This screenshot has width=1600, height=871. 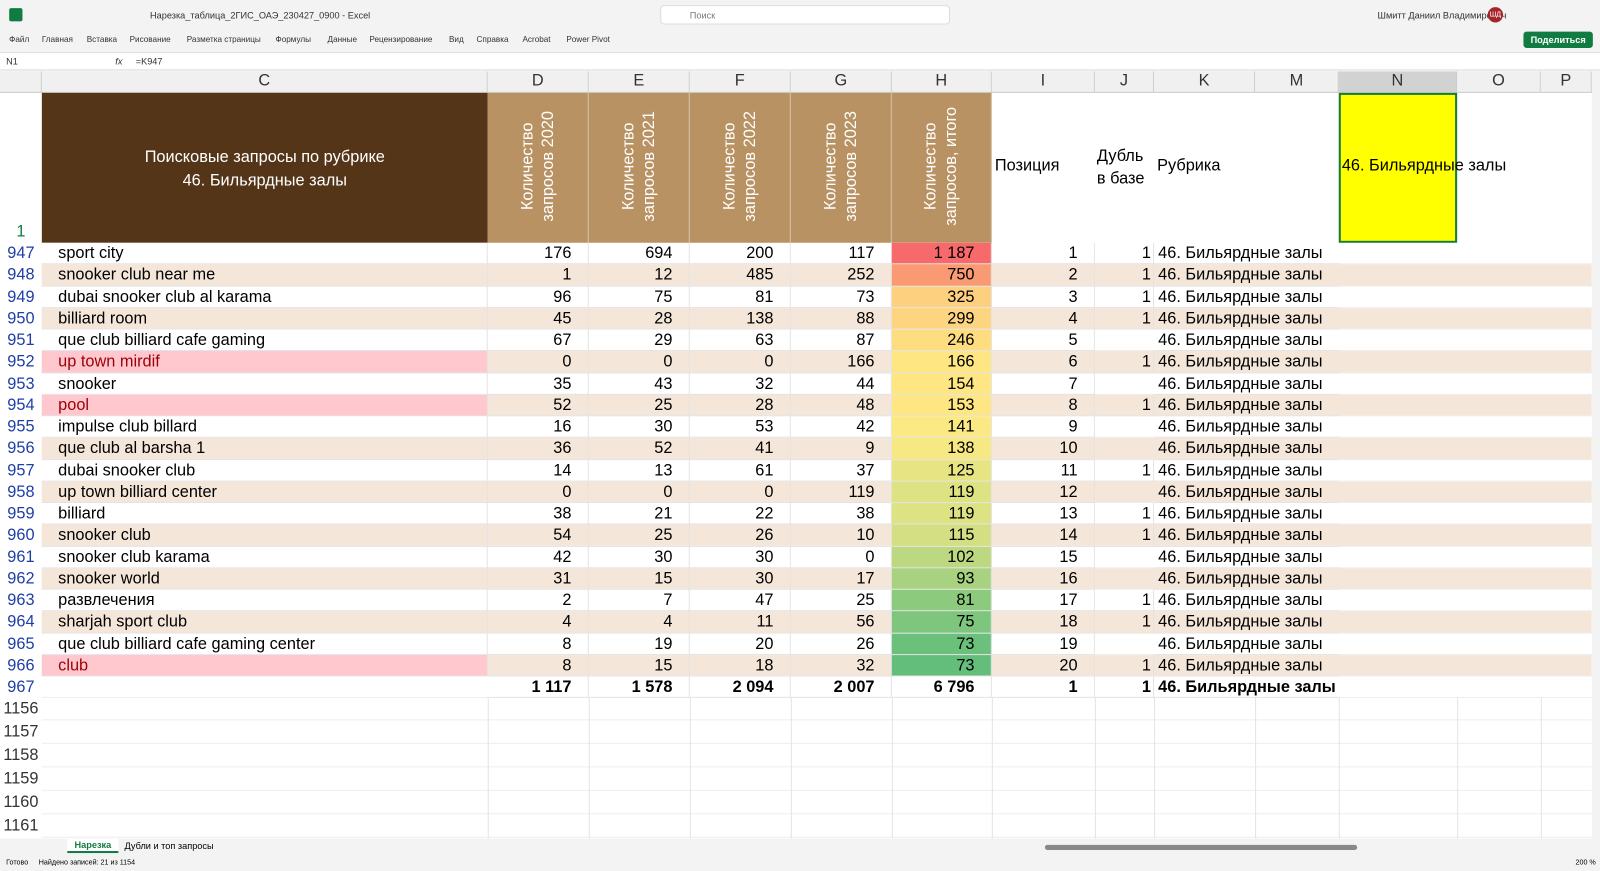 I want to click on ribbon-tab: Справка, so click(x=492, y=39).